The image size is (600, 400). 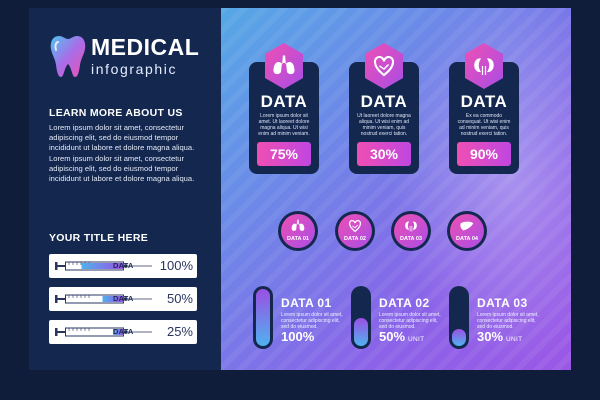 I want to click on syringe-row: DATA 50%, so click(x=123, y=299).